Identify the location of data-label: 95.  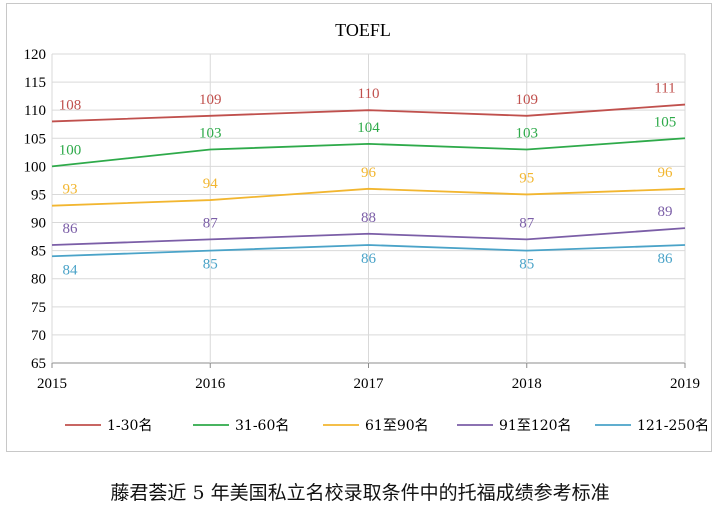
(526, 178).